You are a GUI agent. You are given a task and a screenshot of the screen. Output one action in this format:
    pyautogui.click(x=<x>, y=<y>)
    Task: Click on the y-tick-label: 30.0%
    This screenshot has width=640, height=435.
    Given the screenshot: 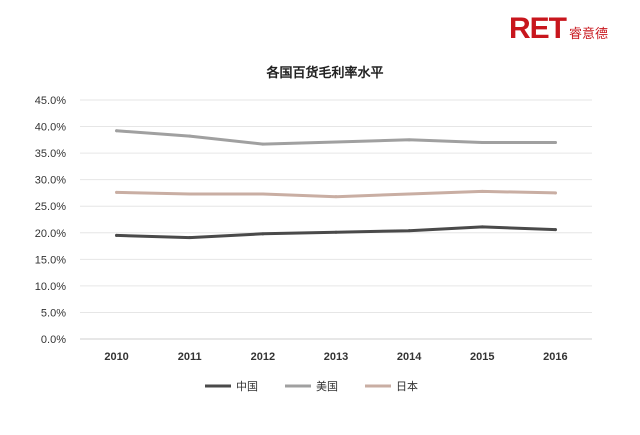 What is the action you would take?
    pyautogui.click(x=50, y=181)
    